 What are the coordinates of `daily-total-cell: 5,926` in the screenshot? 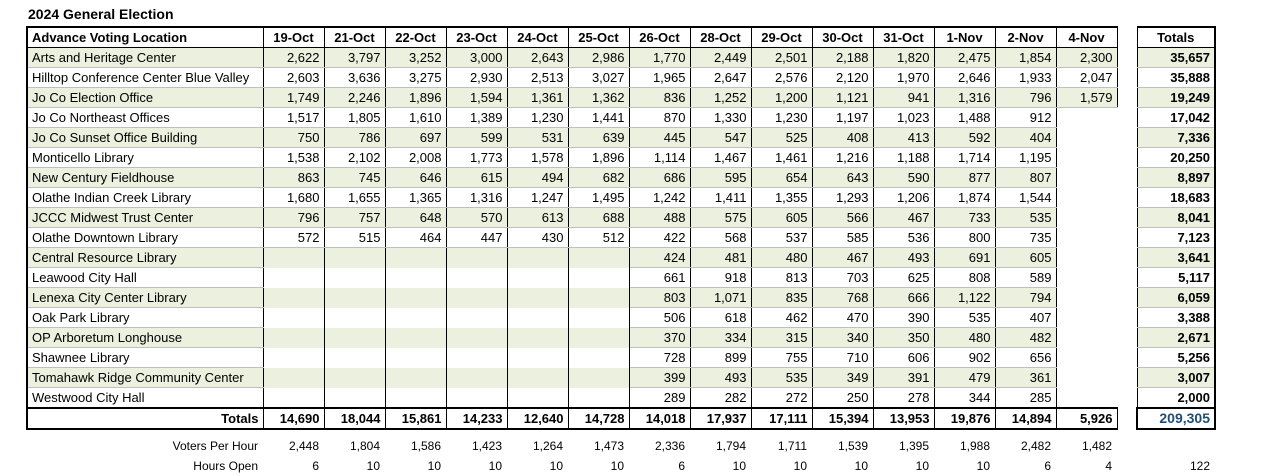 It's located at (1087, 418).